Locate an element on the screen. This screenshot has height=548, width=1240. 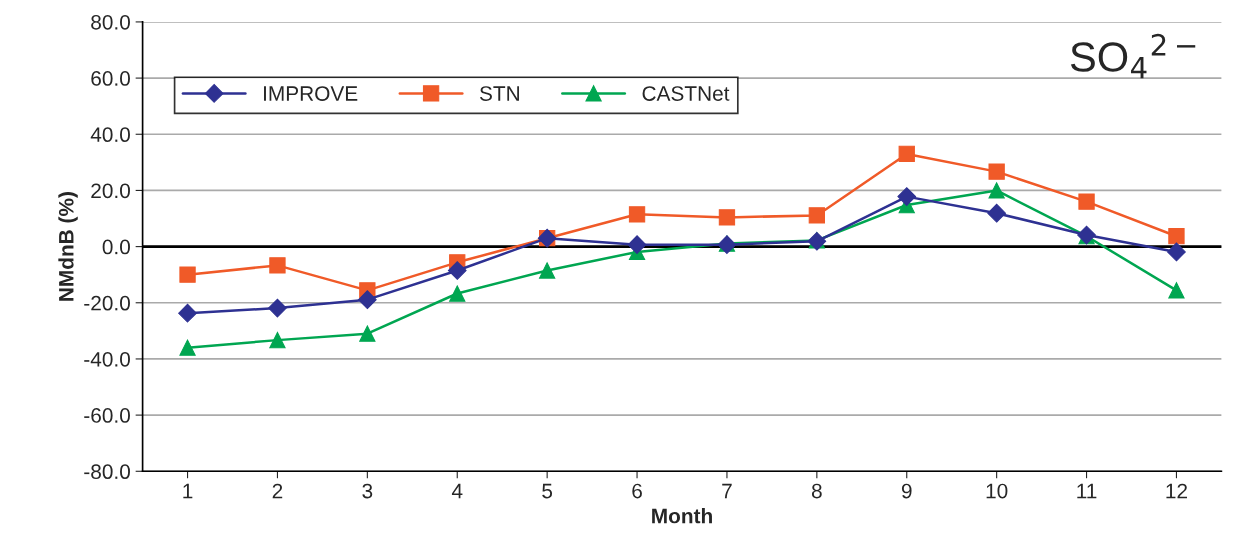
y-tick-label: 0.0 is located at coordinates (116, 247).